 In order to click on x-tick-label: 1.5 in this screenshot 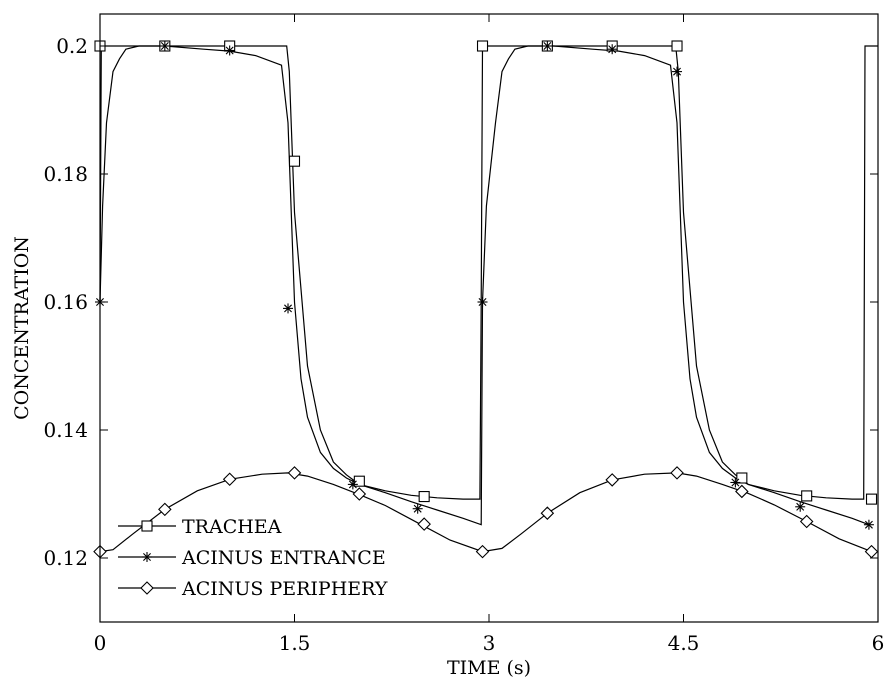, I will do `click(295, 643)`.